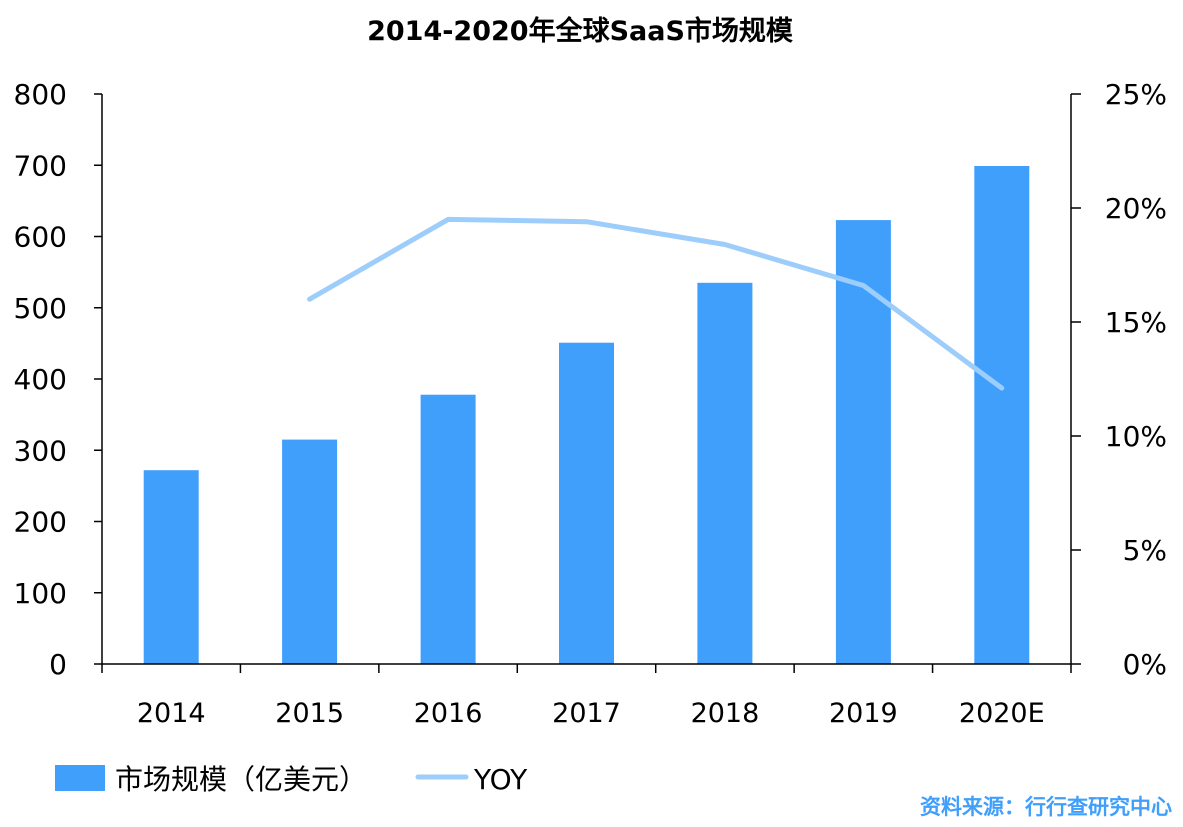  Describe the element at coordinates (1046, 807) in the screenshot. I see `source-note: 资料来源：行行查研究中心` at that location.